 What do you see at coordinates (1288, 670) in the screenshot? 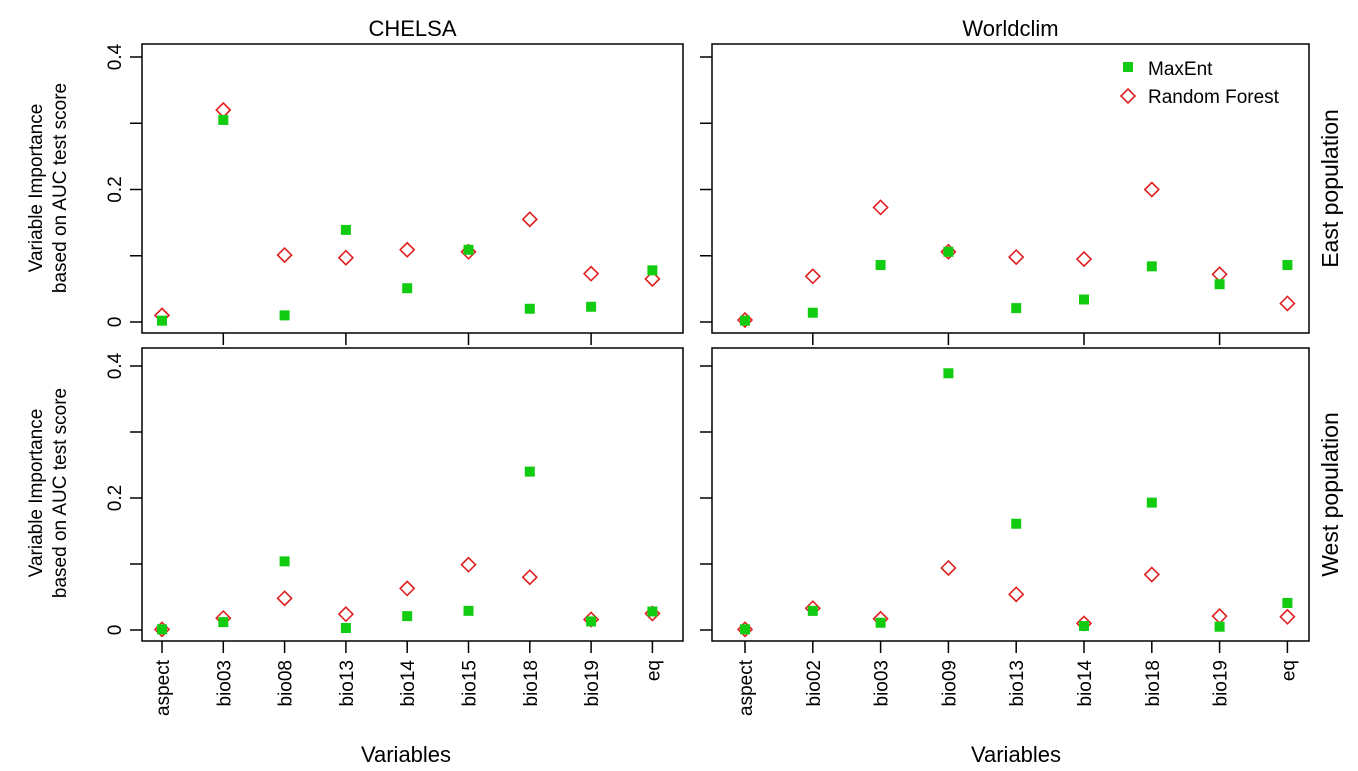
I see `x-tick-label: eq` at bounding box center [1288, 670].